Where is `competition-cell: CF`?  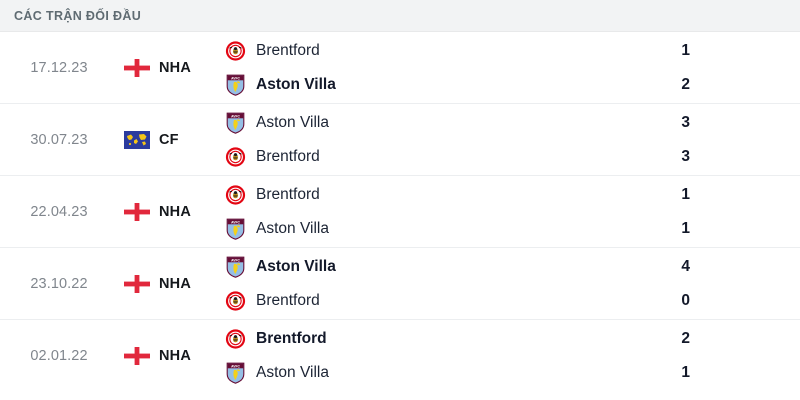
competition-cell: CF is located at coordinates (170, 139).